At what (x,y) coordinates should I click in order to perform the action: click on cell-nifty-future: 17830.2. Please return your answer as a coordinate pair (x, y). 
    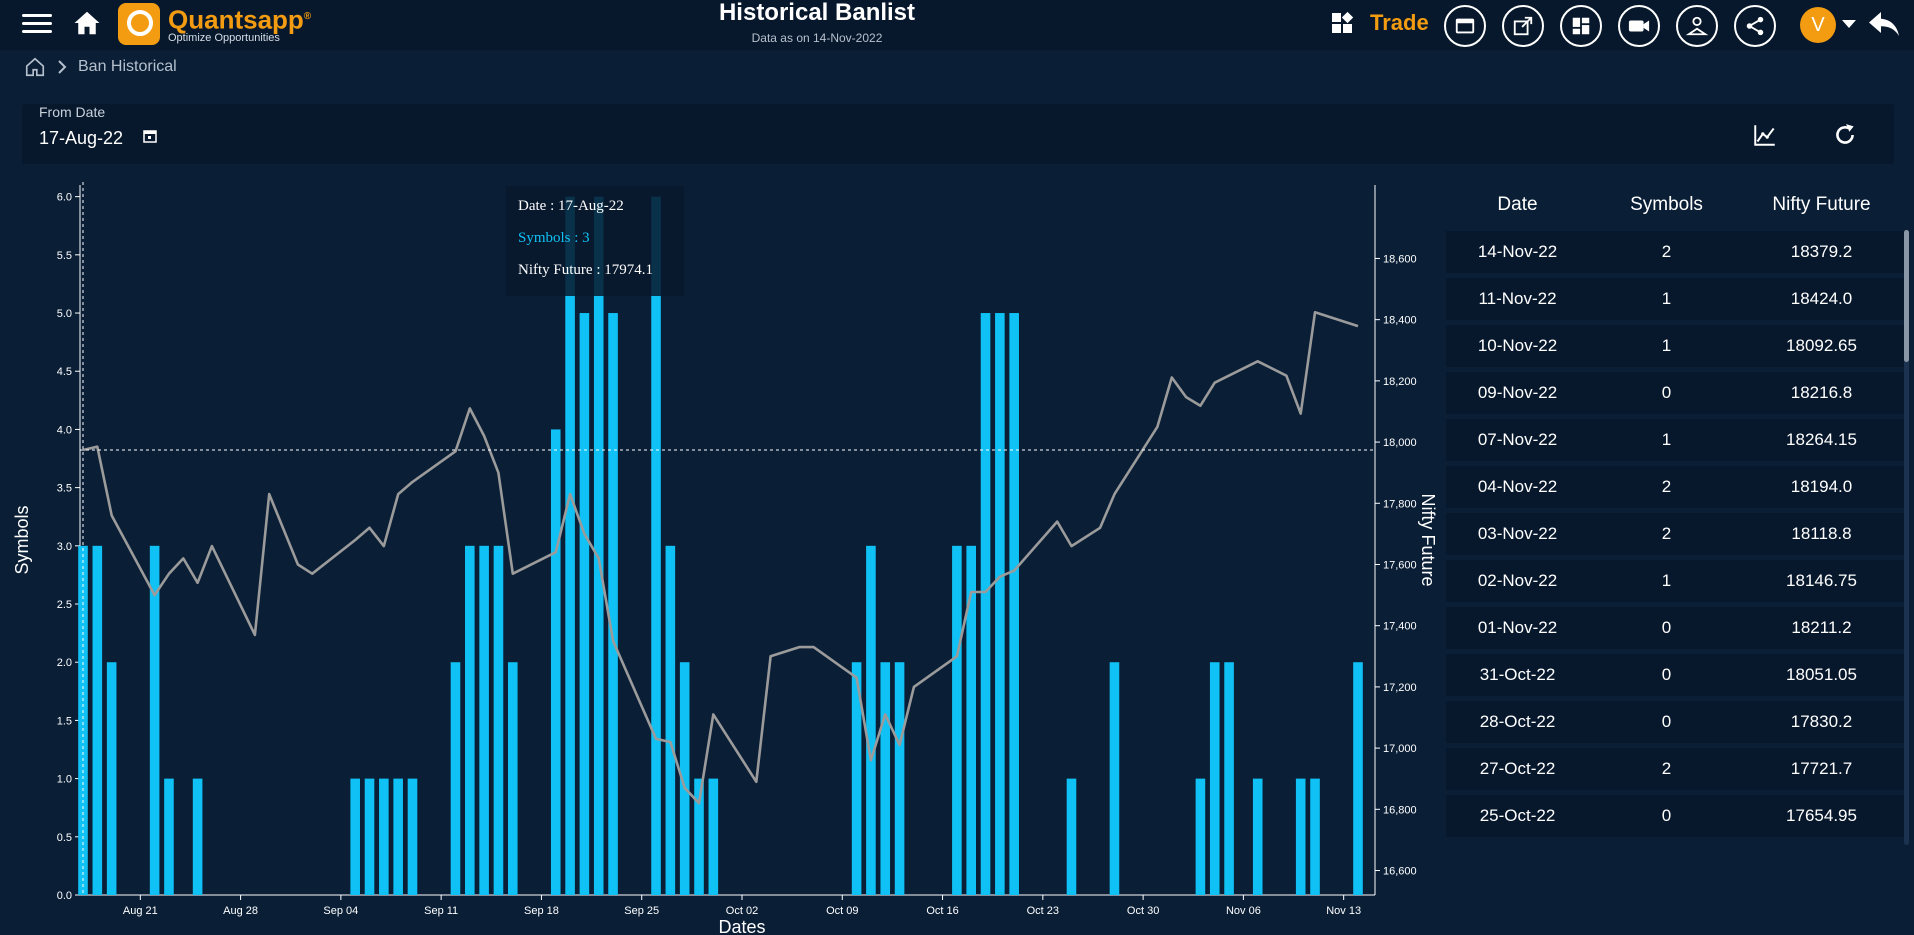
    Looking at the image, I should click on (1821, 721).